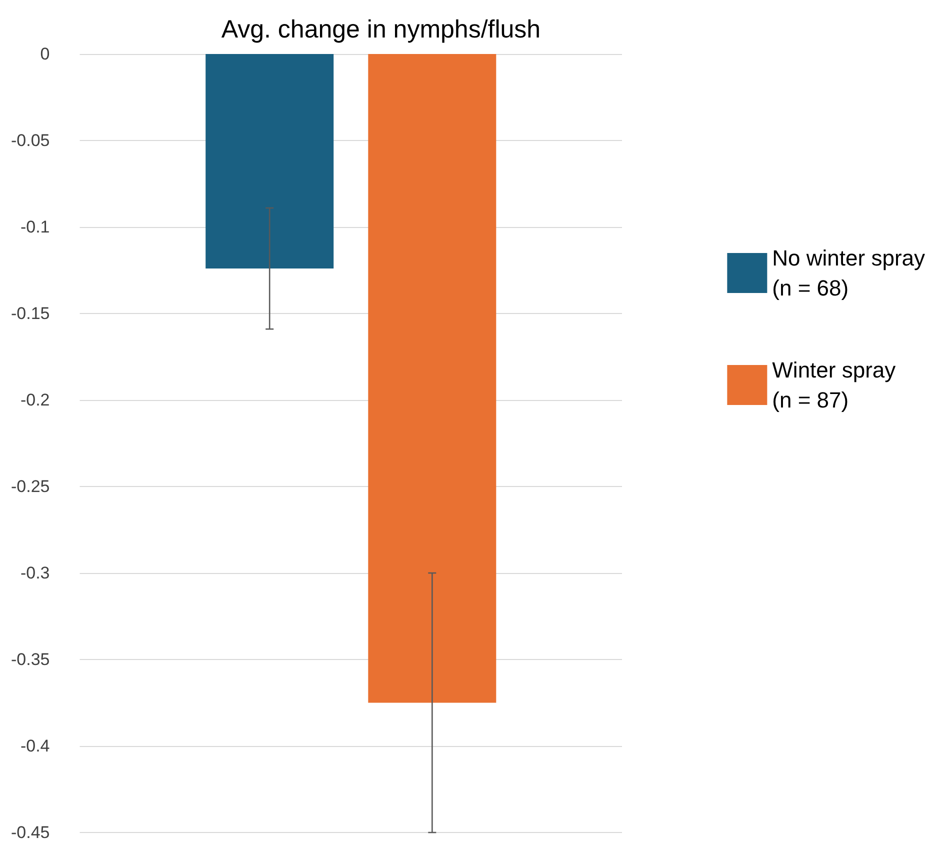 This screenshot has height=849, width=943. What do you see at coordinates (381, 30) in the screenshot?
I see `chart-title: Avg. change in nymphs/flush` at bounding box center [381, 30].